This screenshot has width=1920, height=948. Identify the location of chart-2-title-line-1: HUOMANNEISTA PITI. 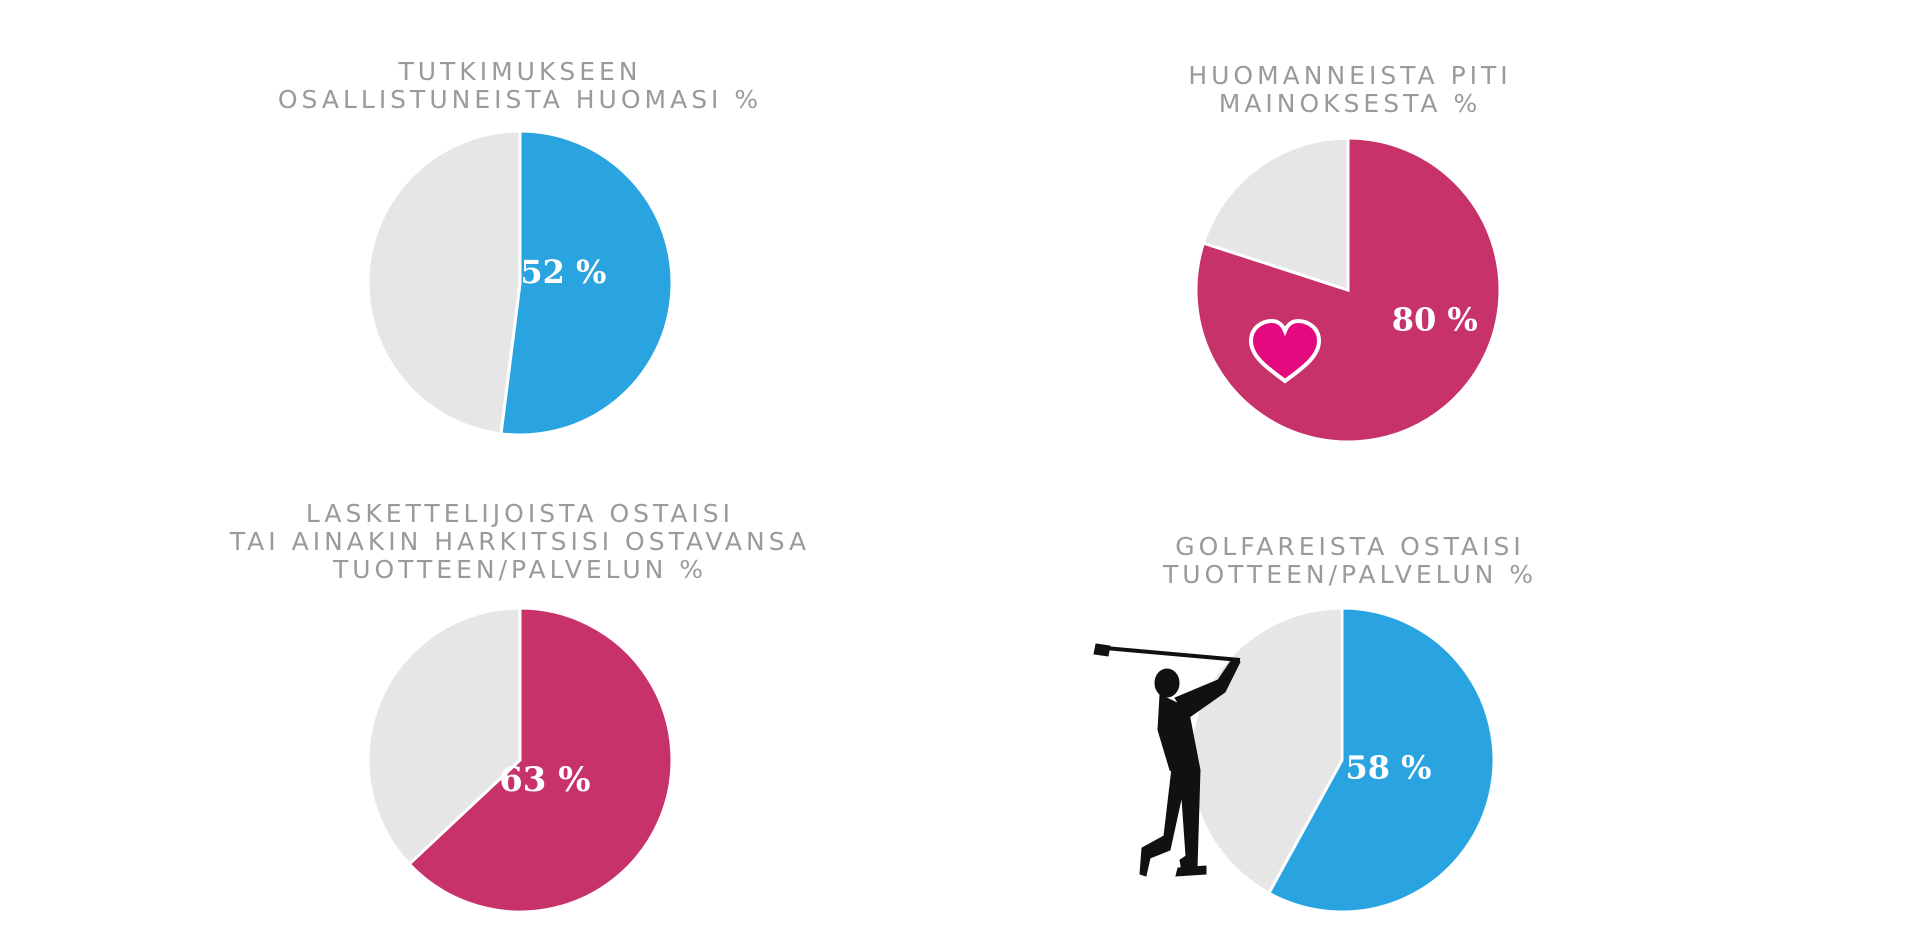
(1350, 75).